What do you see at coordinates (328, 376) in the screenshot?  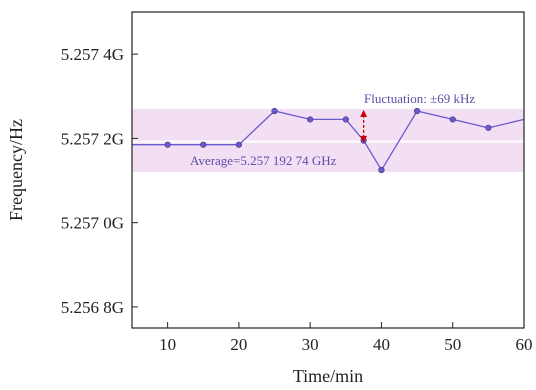 I see `x-axis-title: Time/min` at bounding box center [328, 376].